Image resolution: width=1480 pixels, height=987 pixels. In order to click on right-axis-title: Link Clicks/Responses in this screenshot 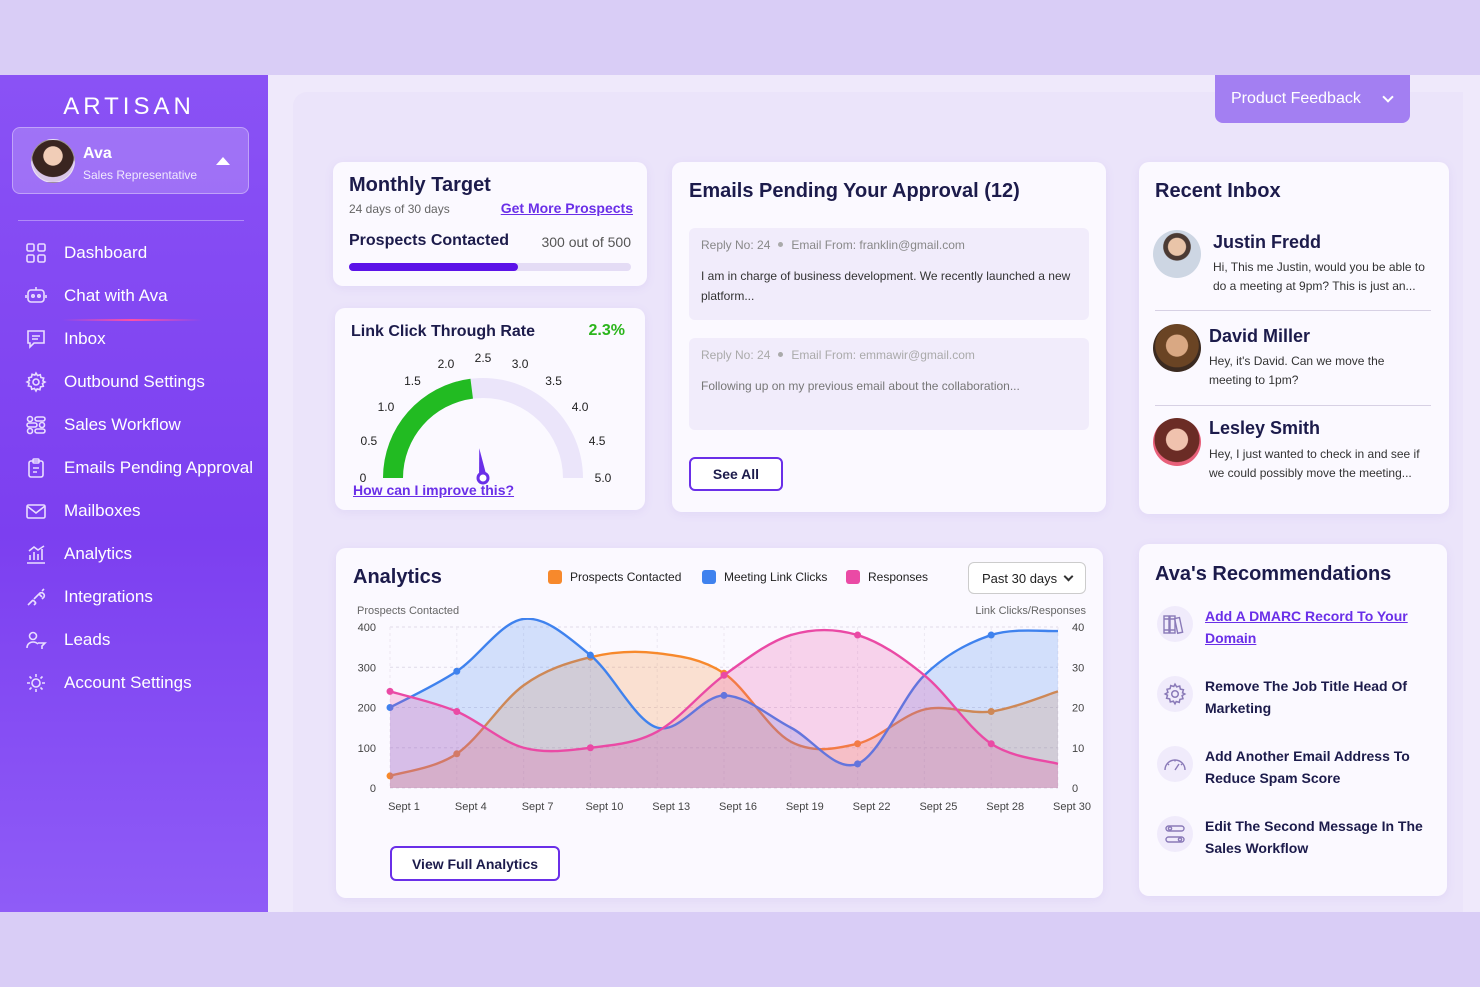, I will do `click(1030, 611)`.